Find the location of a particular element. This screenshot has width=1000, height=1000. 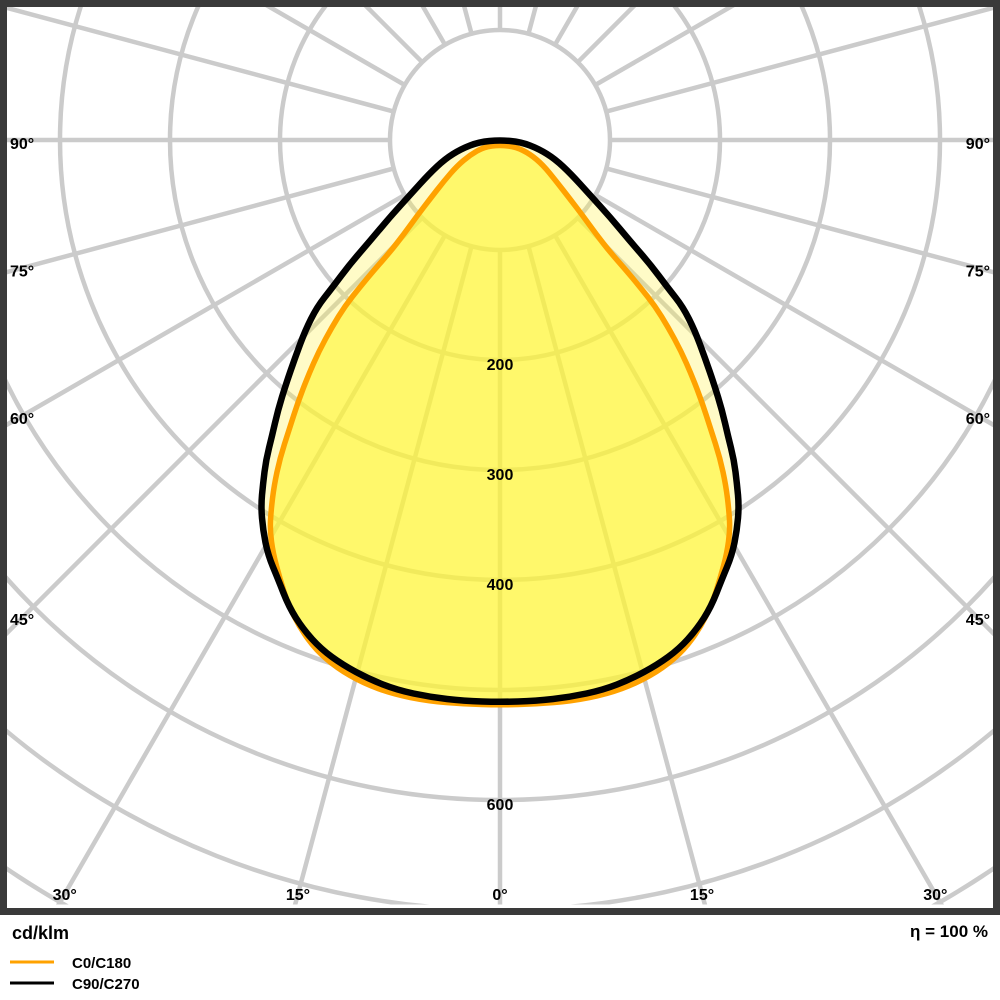

angle-label-left-75: 75° is located at coordinates (22, 272).